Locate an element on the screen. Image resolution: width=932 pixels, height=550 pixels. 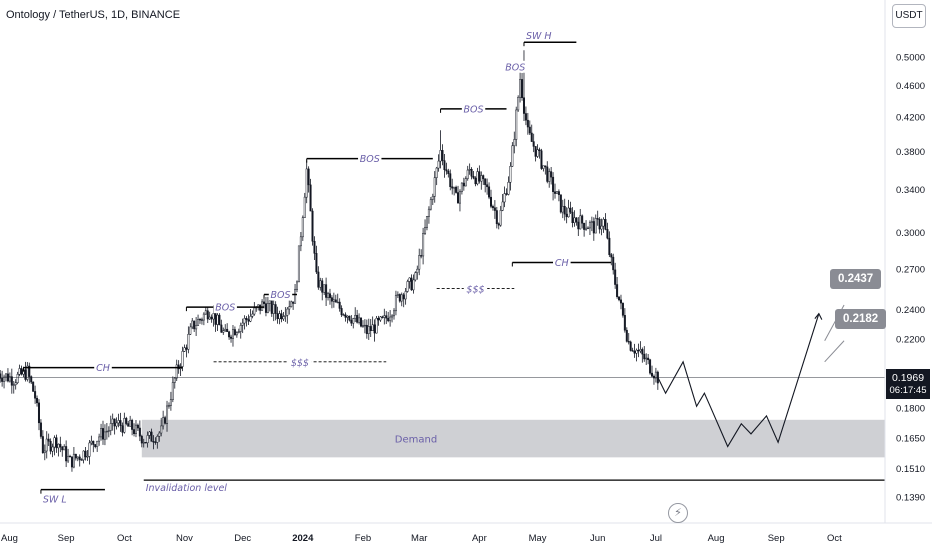
y-tick-label: 0.4200 is located at coordinates (910, 117).